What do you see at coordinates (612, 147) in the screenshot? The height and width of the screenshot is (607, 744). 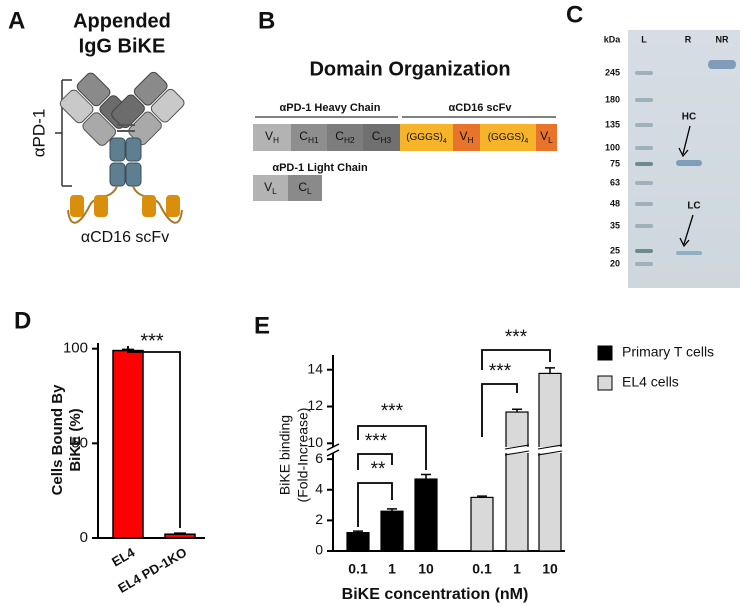 I see `marker-label: 100` at bounding box center [612, 147].